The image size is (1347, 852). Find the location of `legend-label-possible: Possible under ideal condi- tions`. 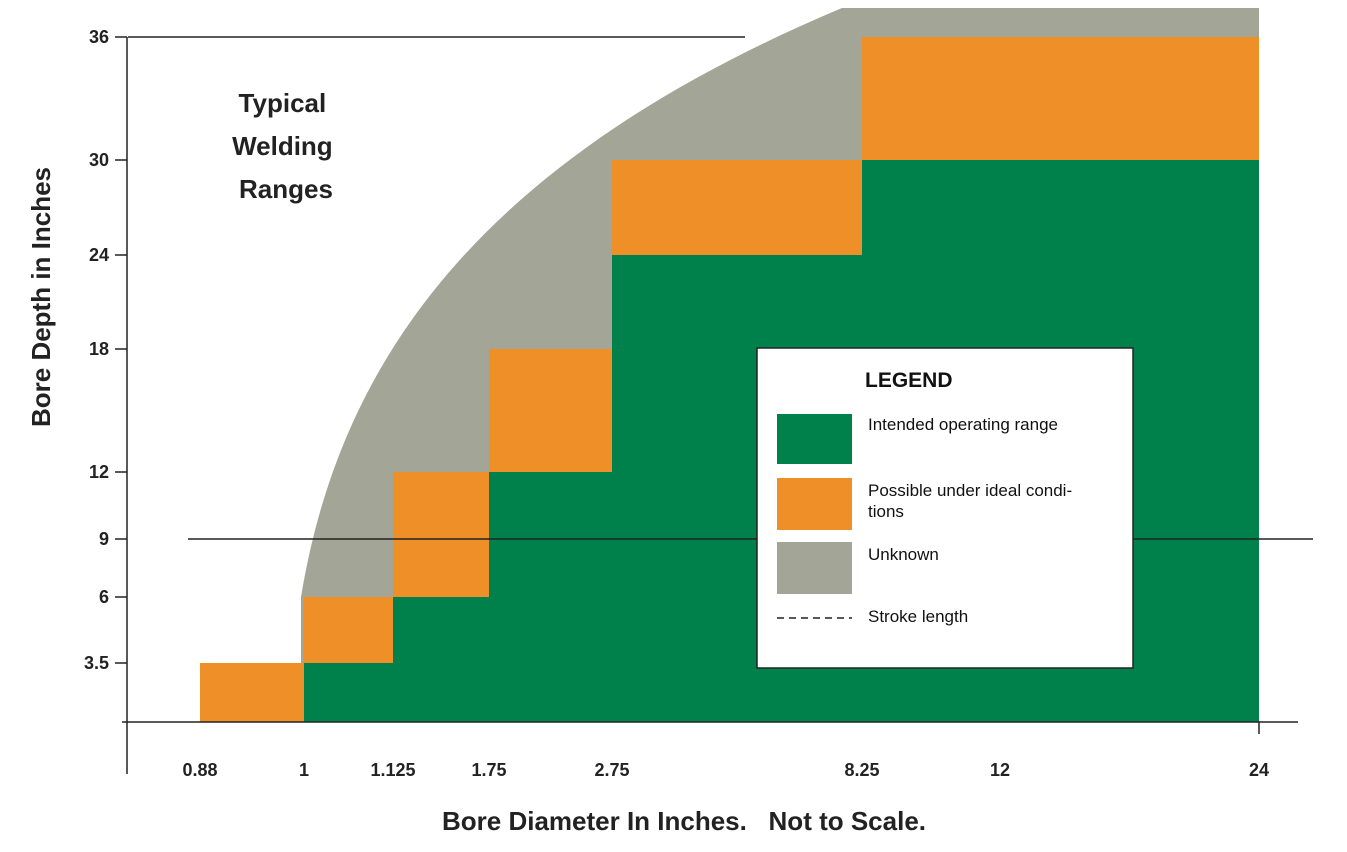

legend-label-possible: Possible under ideal condi- tions is located at coordinates (972, 501).